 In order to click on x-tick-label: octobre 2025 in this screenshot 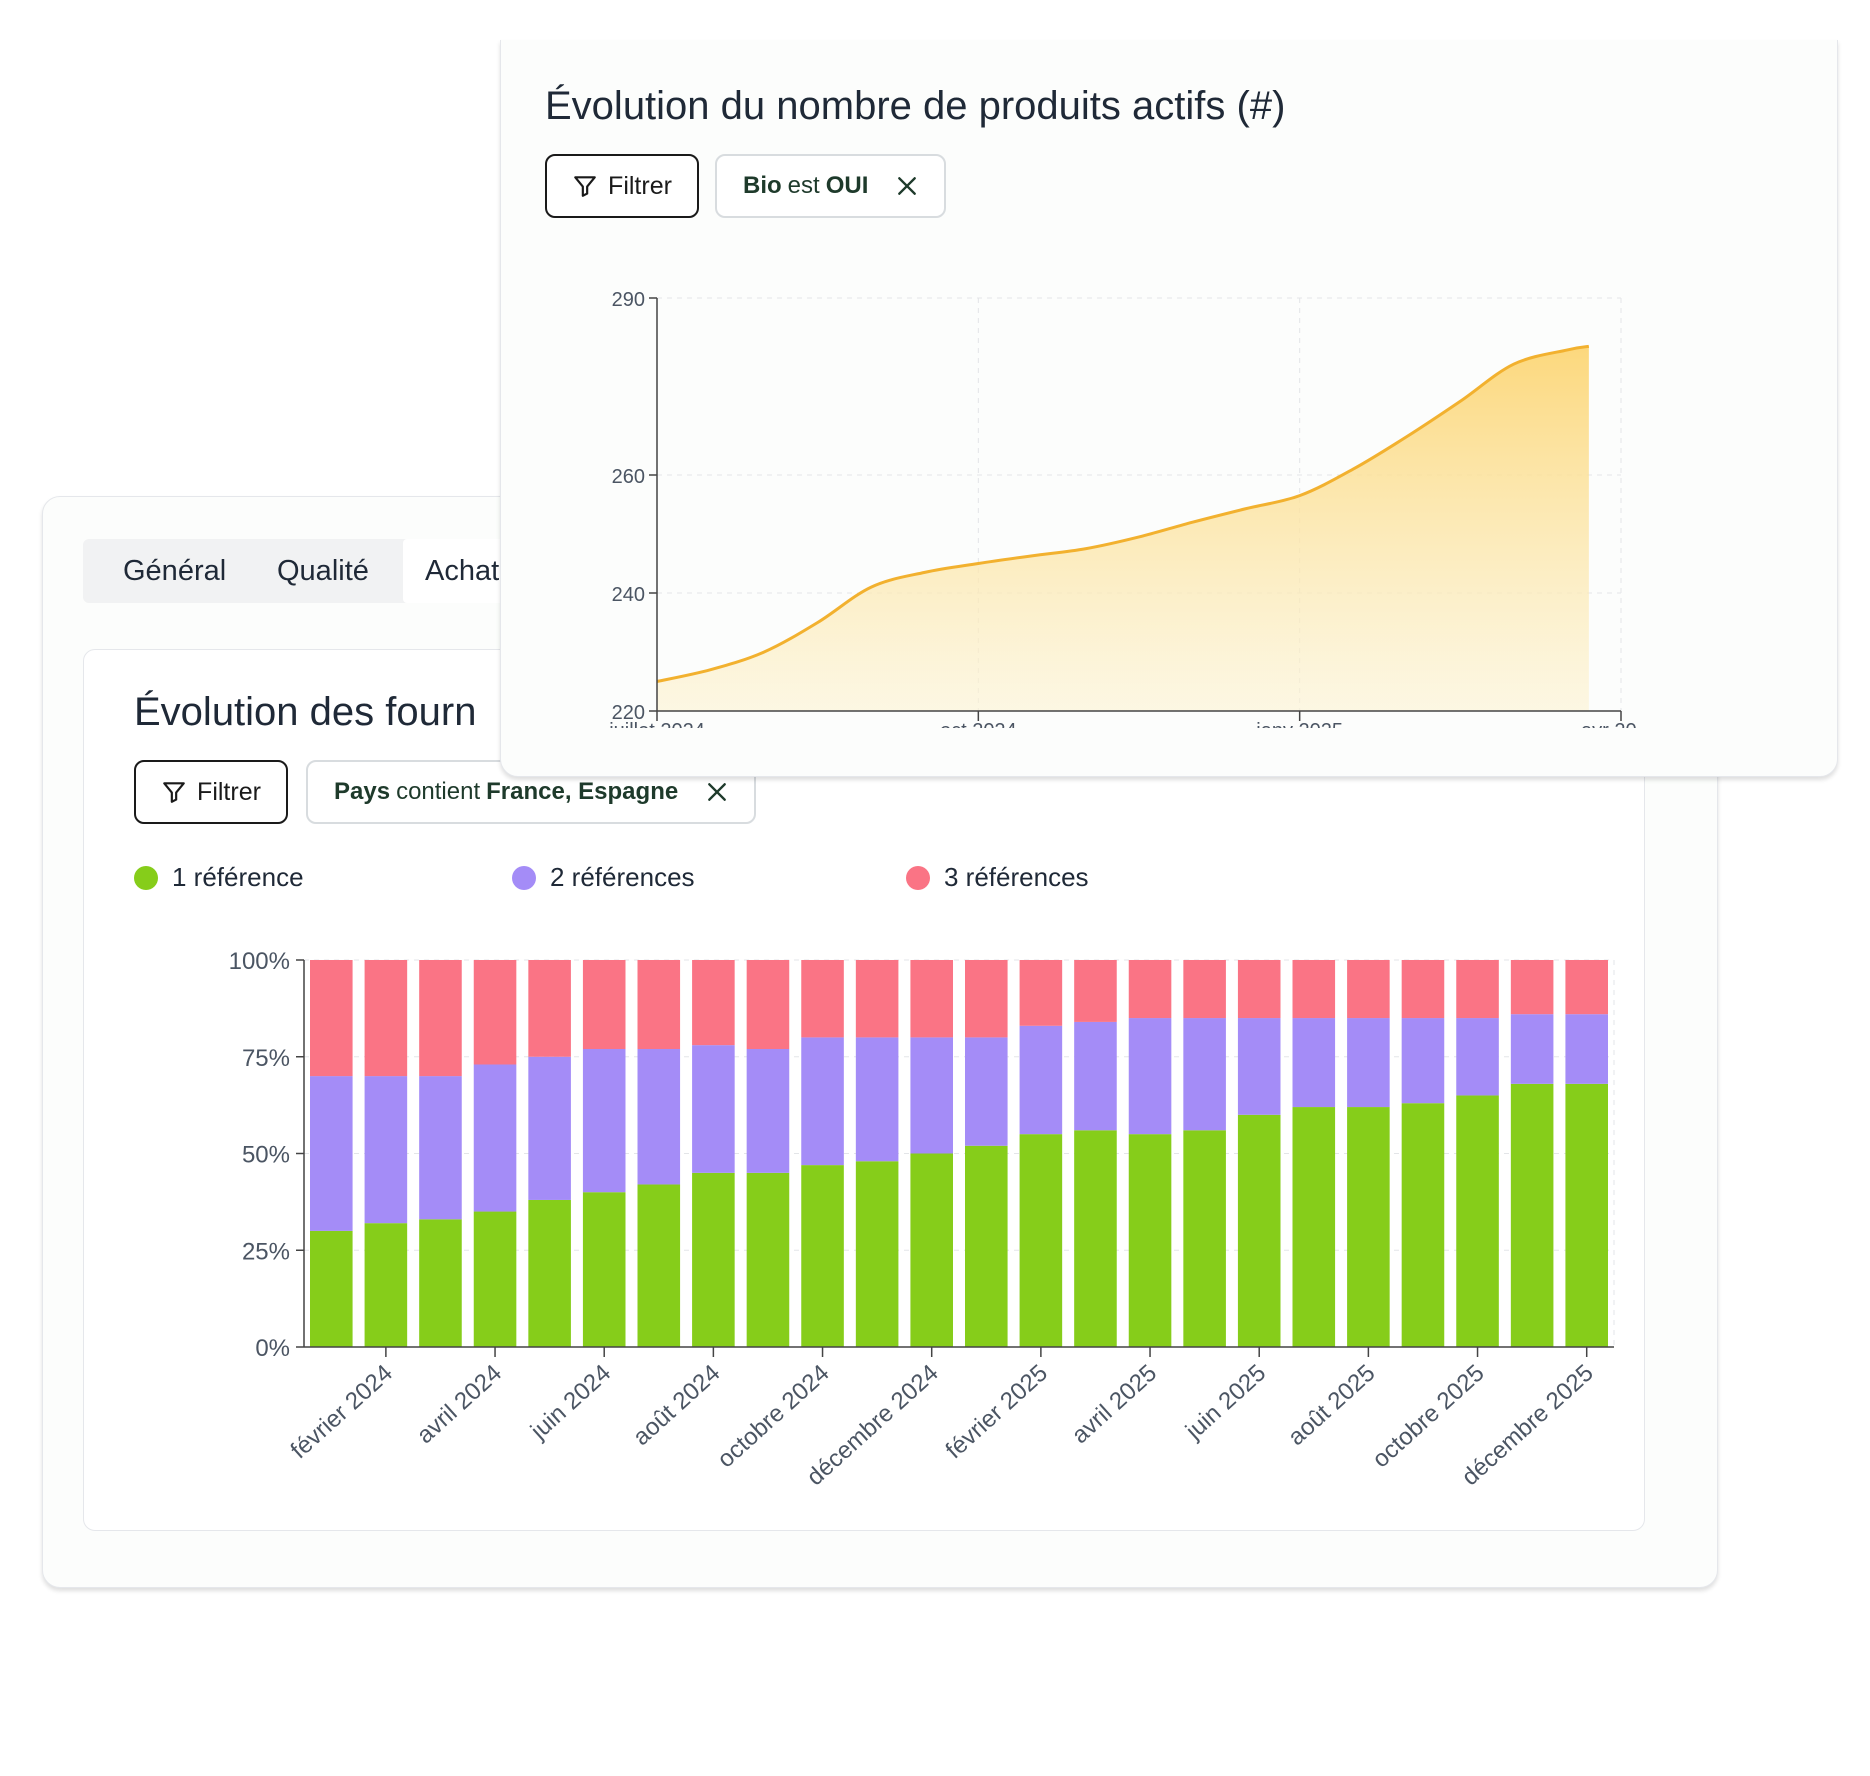, I will do `click(1428, 1416)`.